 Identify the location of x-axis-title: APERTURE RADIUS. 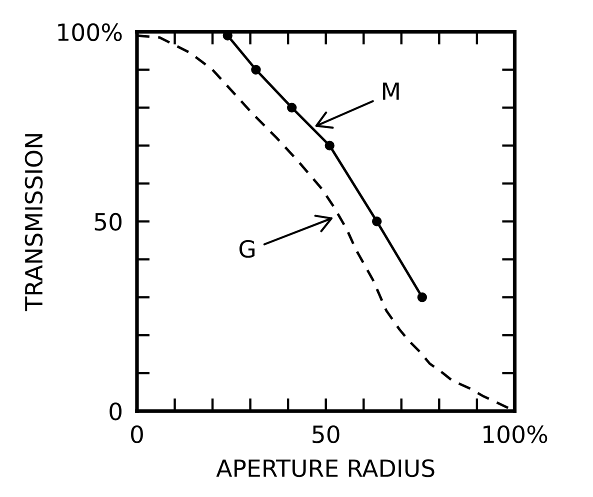
(325, 468).